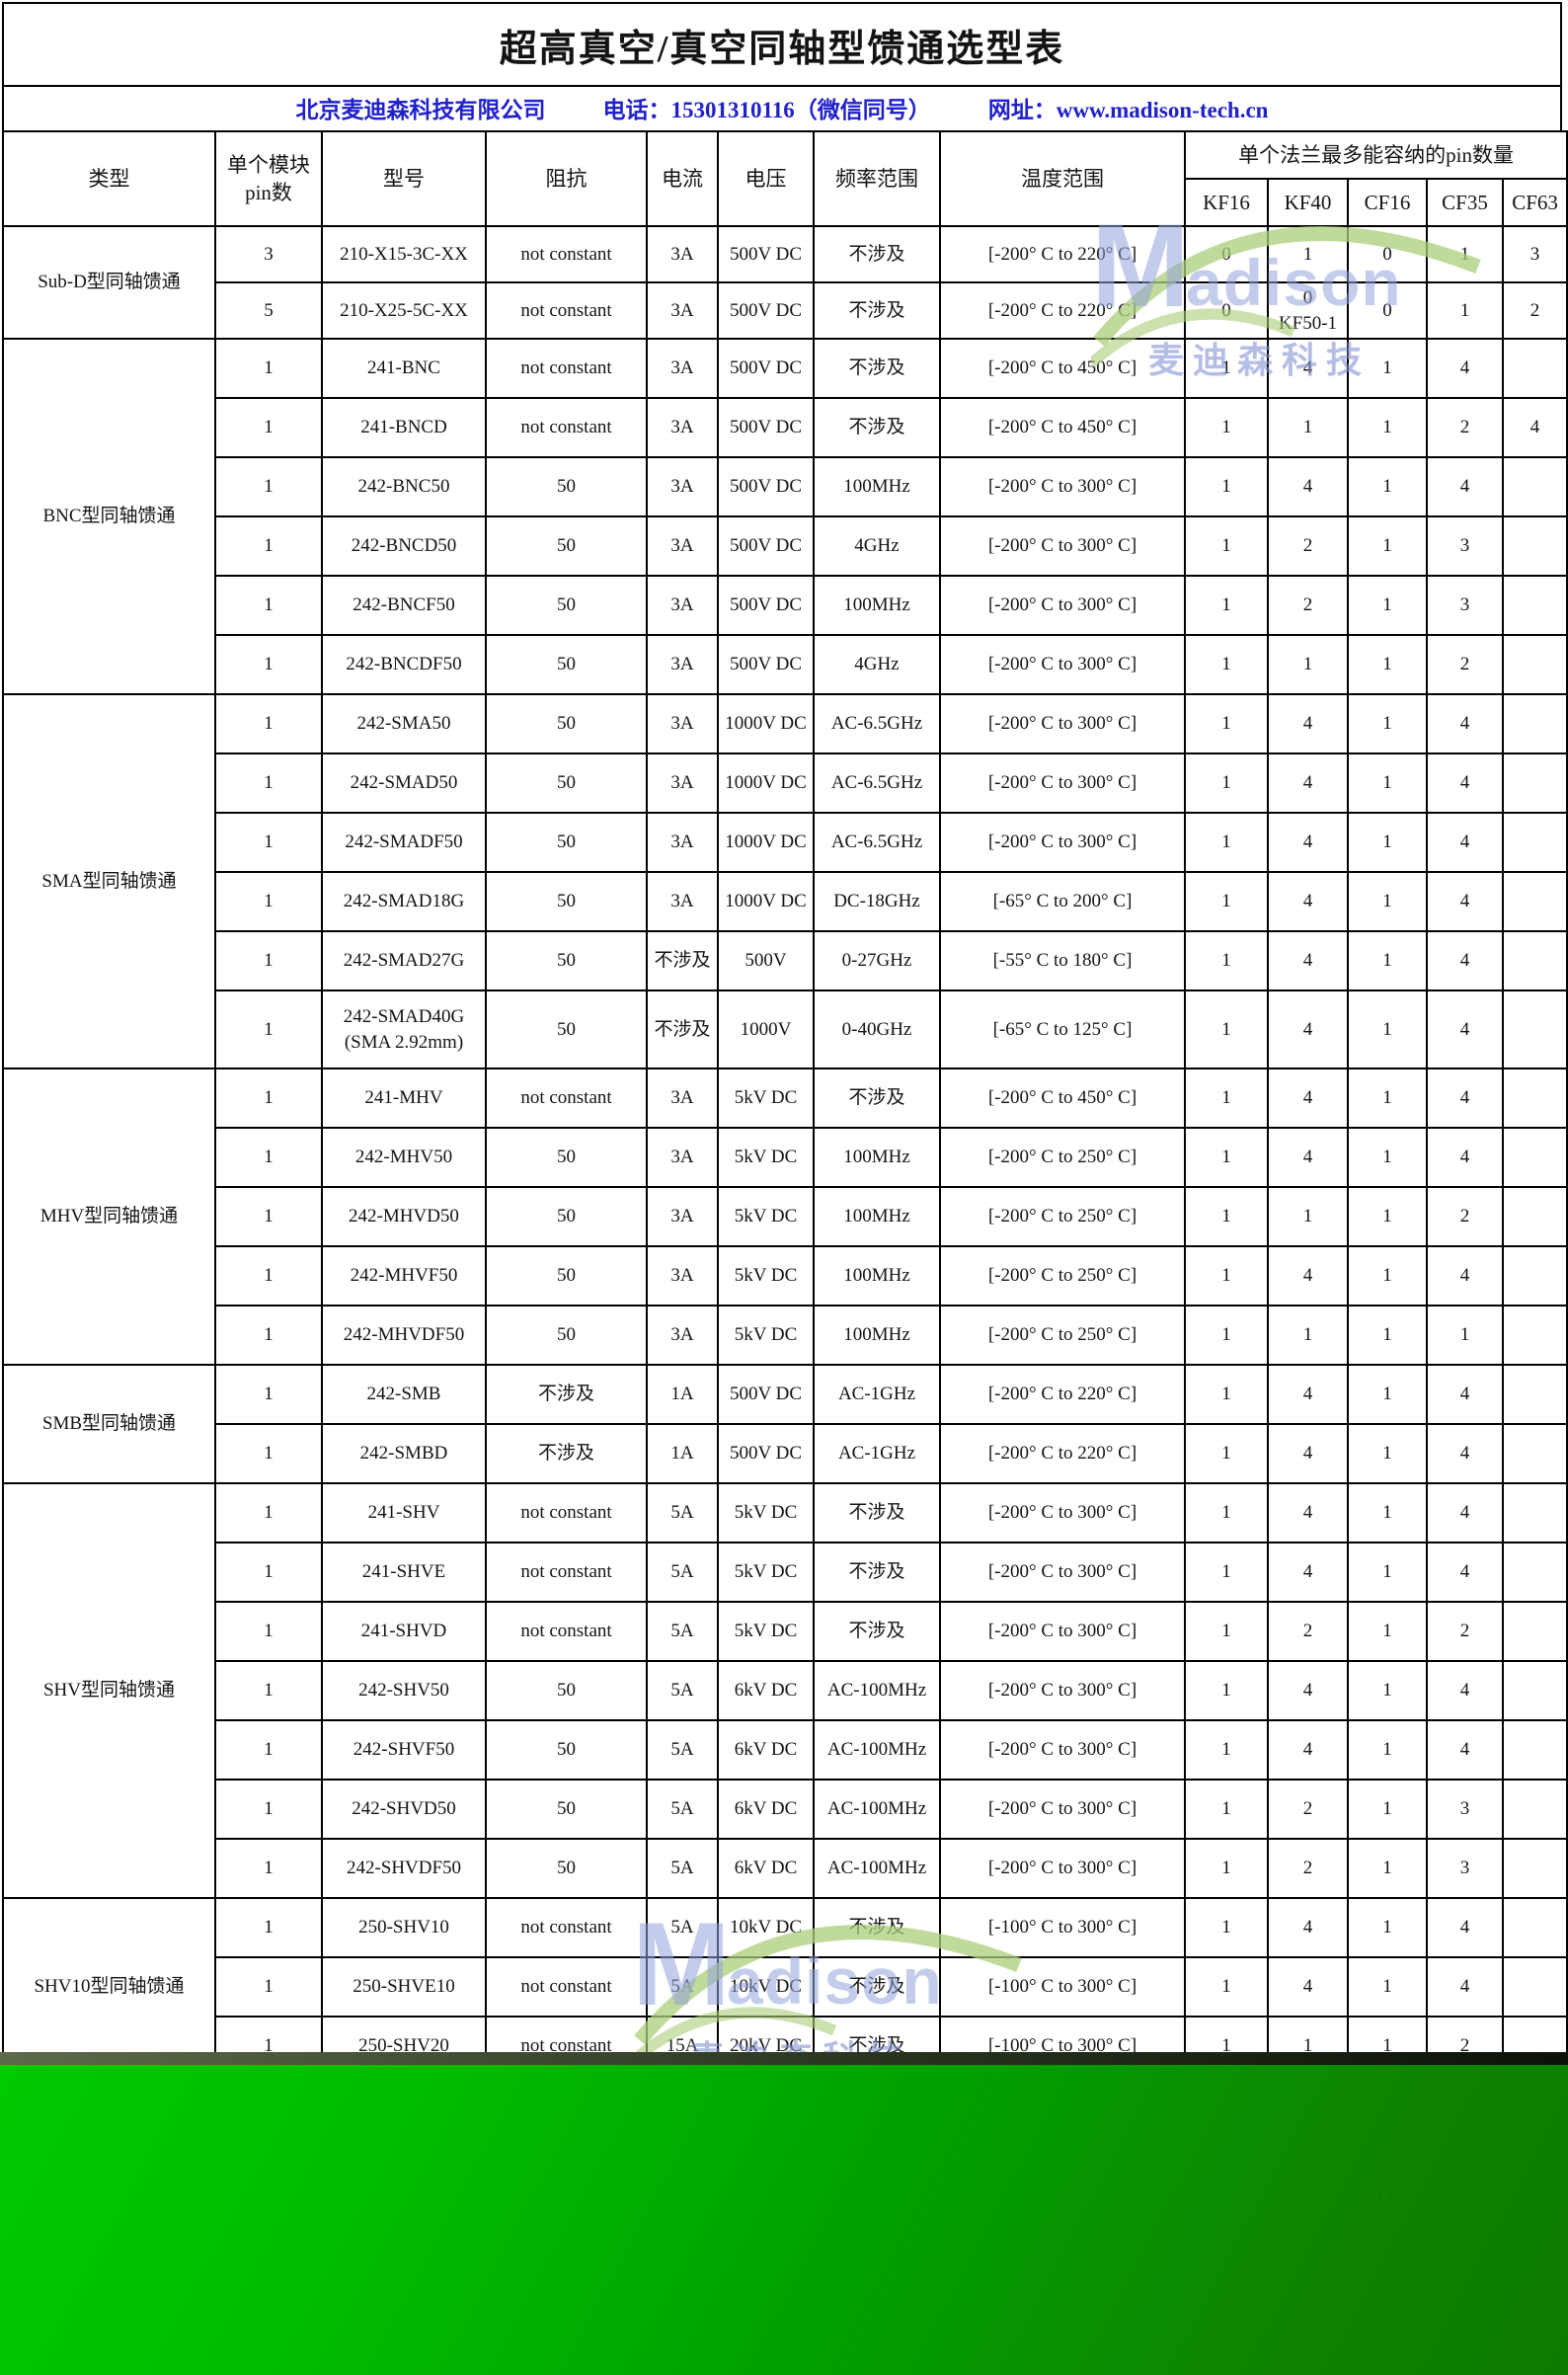  I want to click on cell-model: 242-SMAD18G, so click(404, 901).